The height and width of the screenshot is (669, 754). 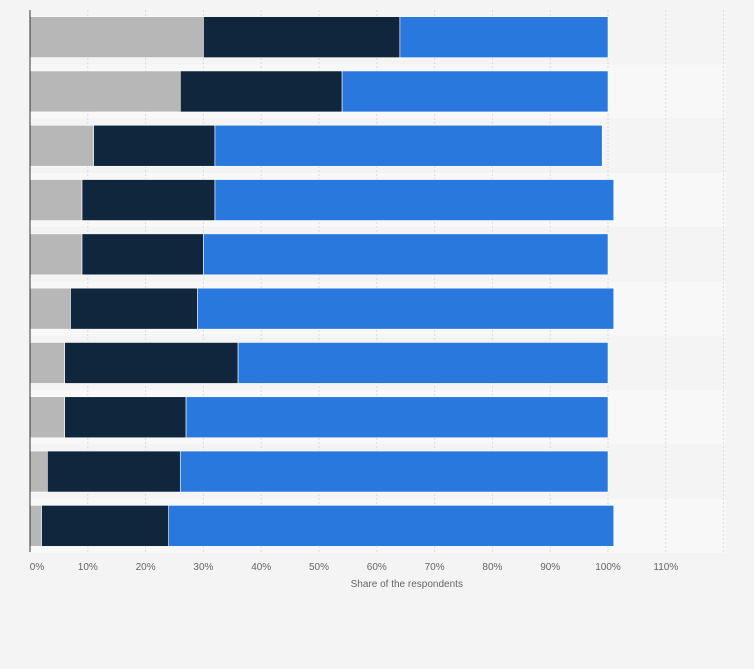 I want to click on x-tick-label: 60%, so click(x=377, y=567).